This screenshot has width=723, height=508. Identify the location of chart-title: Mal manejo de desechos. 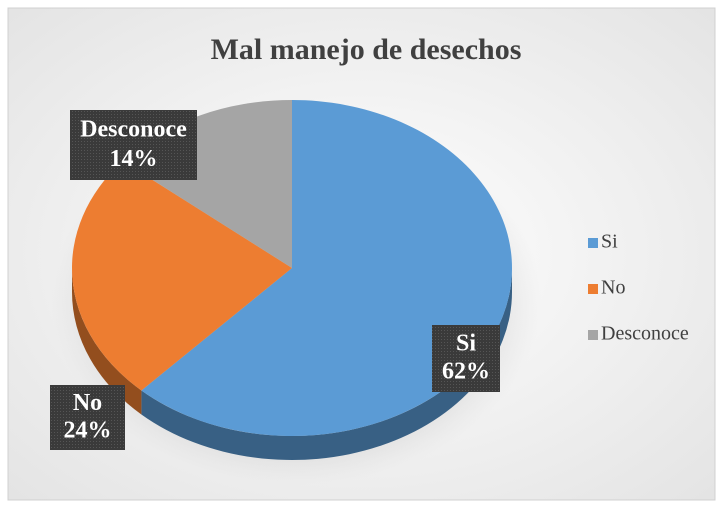
(366, 49).